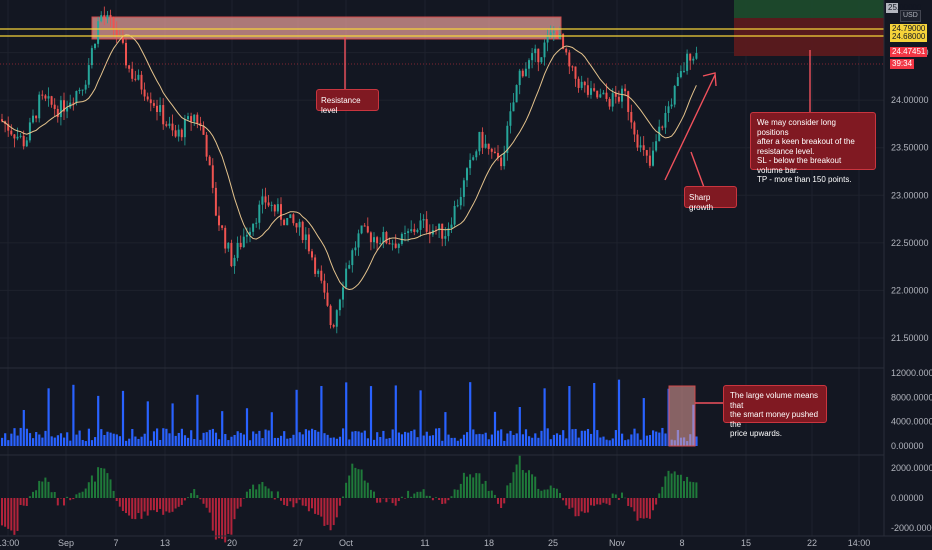 This screenshot has width=932, height=550. Describe the element at coordinates (682, 416) in the screenshot. I see `breakout-volume-highlight` at that location.